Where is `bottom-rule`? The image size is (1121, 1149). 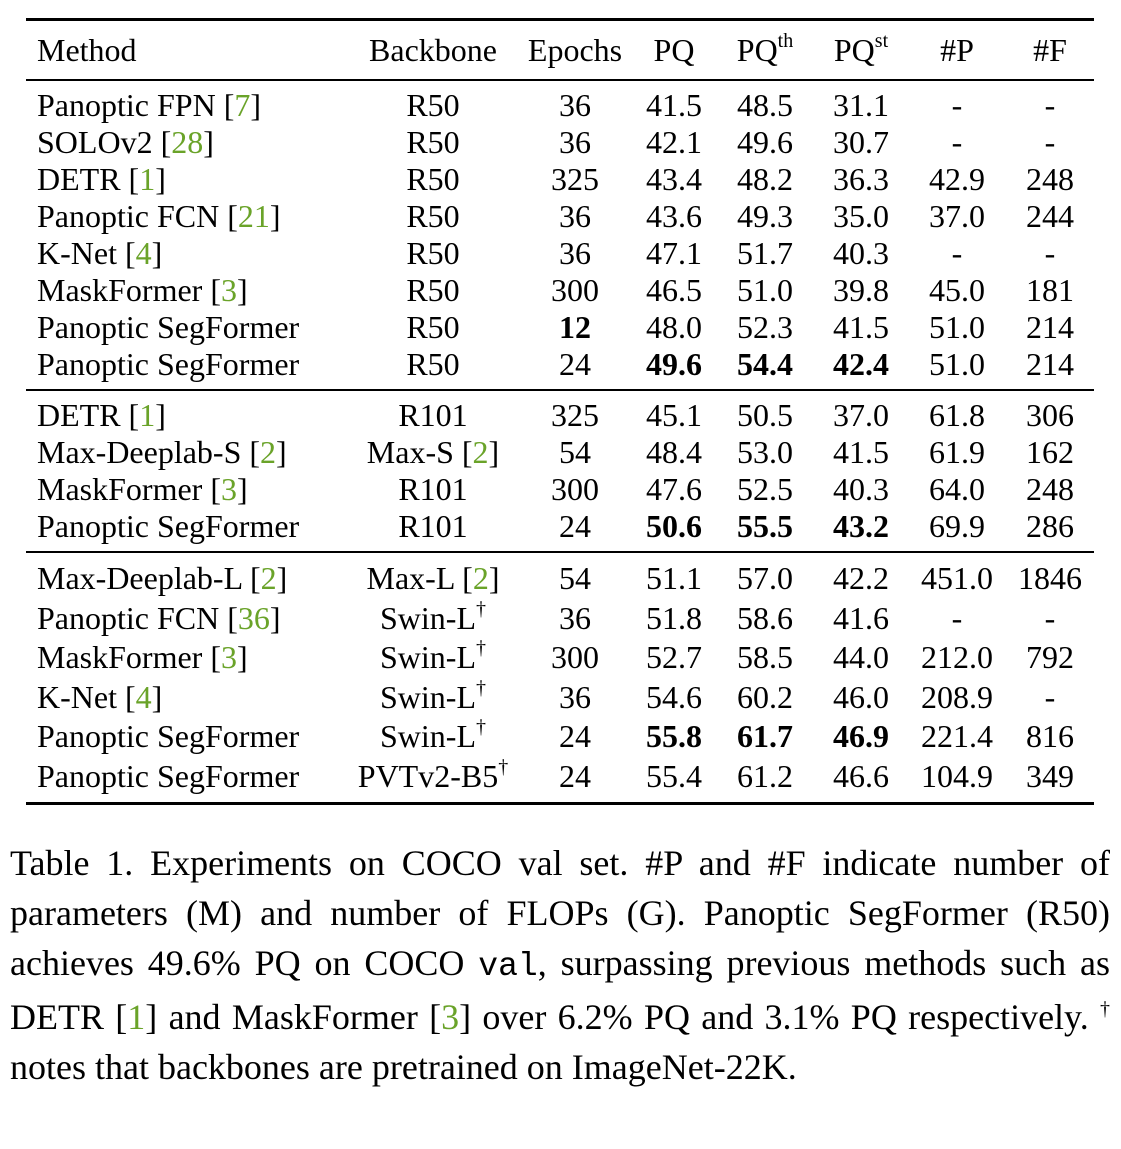 bottom-rule is located at coordinates (560, 803).